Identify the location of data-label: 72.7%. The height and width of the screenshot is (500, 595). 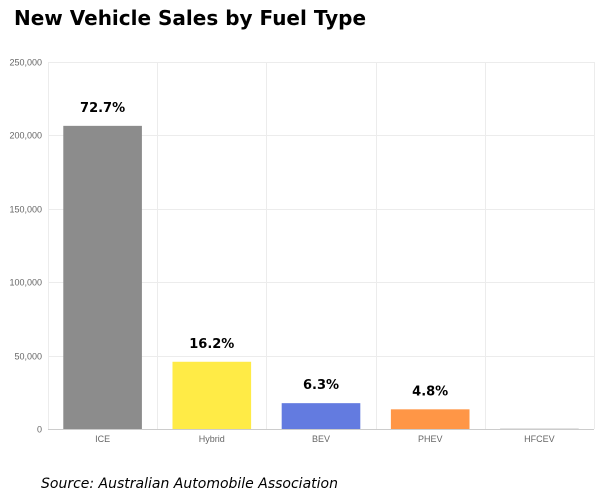
(102, 108).